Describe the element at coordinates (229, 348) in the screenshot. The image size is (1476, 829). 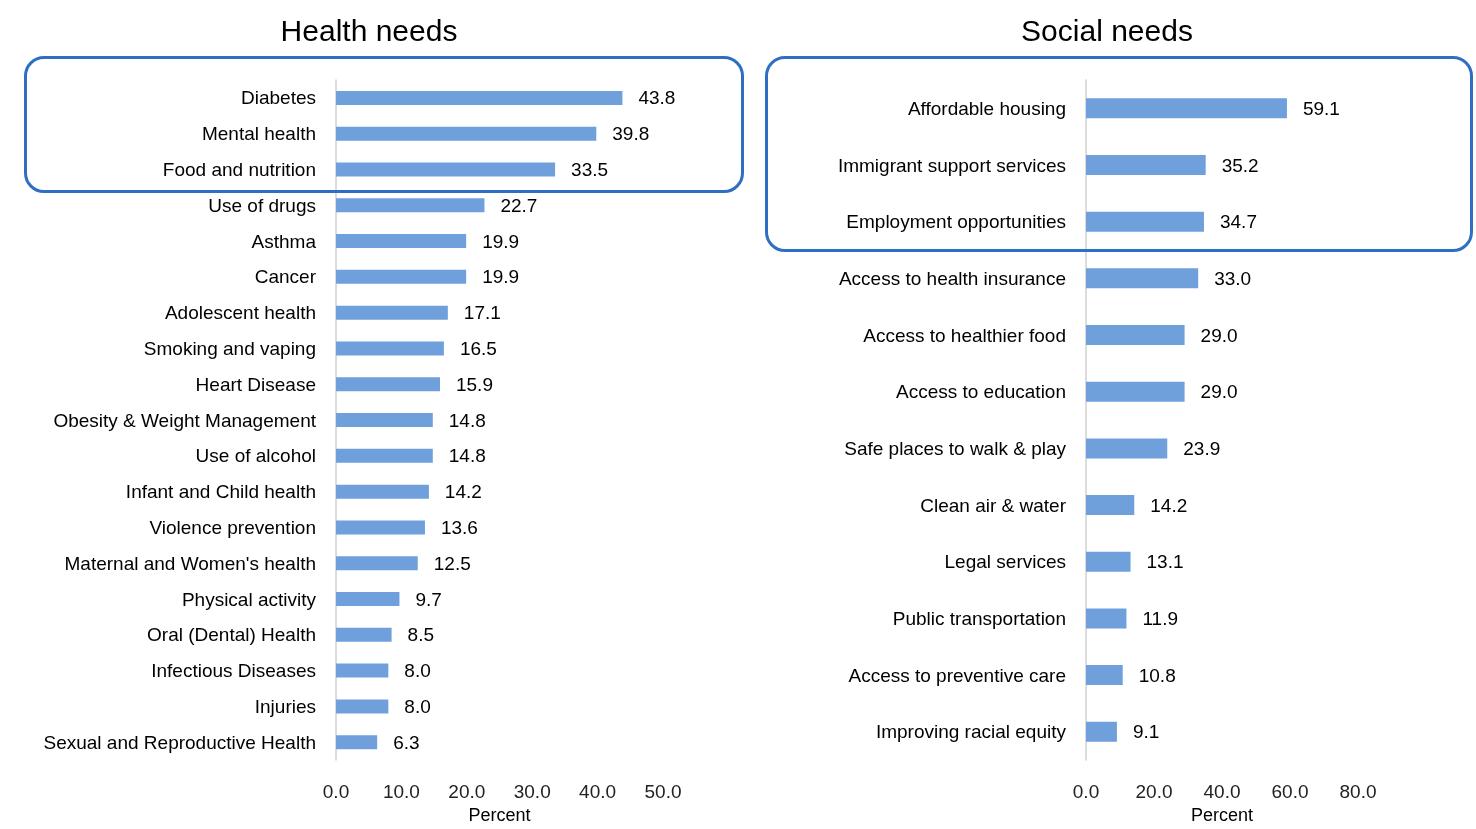
I see `y-tick-label: Smoking and vaping` at that location.